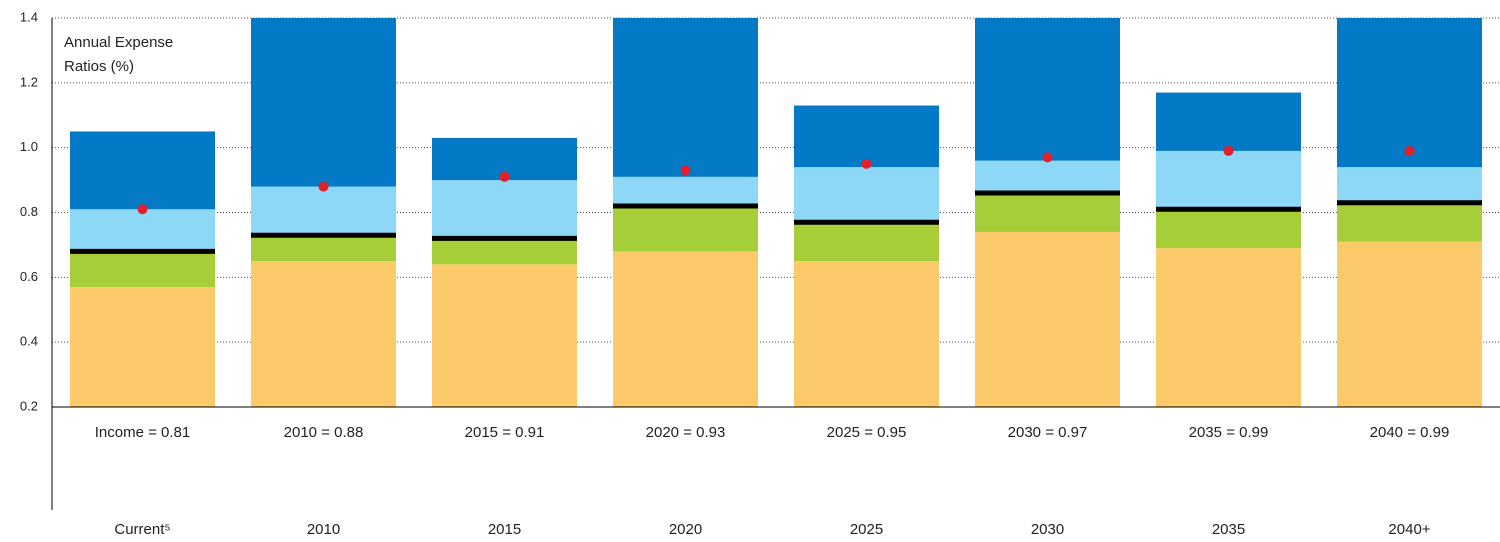 Image resolution: width=1500 pixels, height=542 pixels. What do you see at coordinates (866, 529) in the screenshot?
I see `x-tick-label: 2025` at bounding box center [866, 529].